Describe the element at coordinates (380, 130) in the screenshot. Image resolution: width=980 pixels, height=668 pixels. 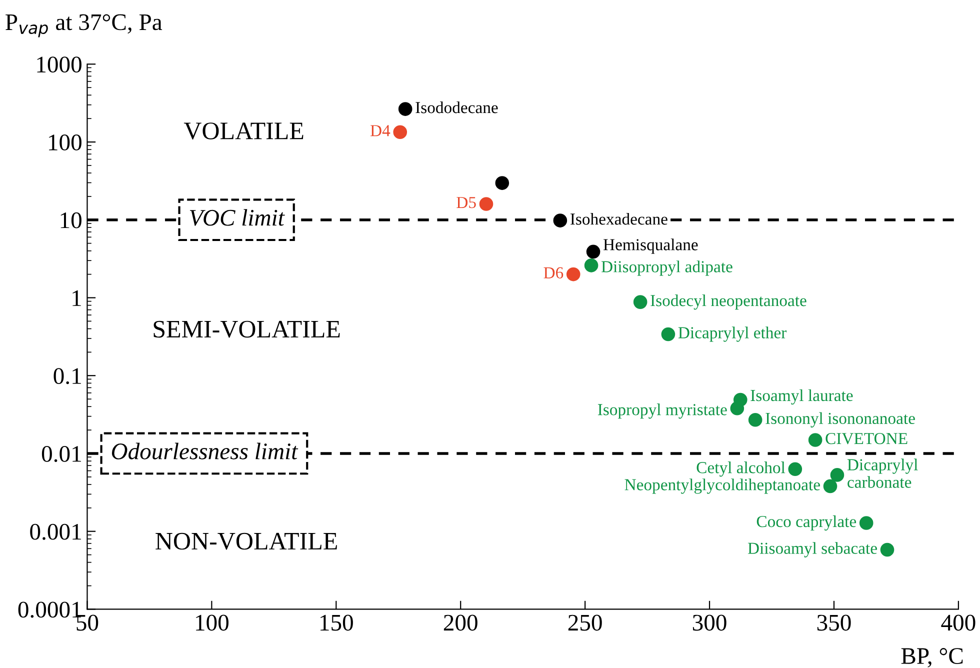
I see `annotation: D4` at that location.